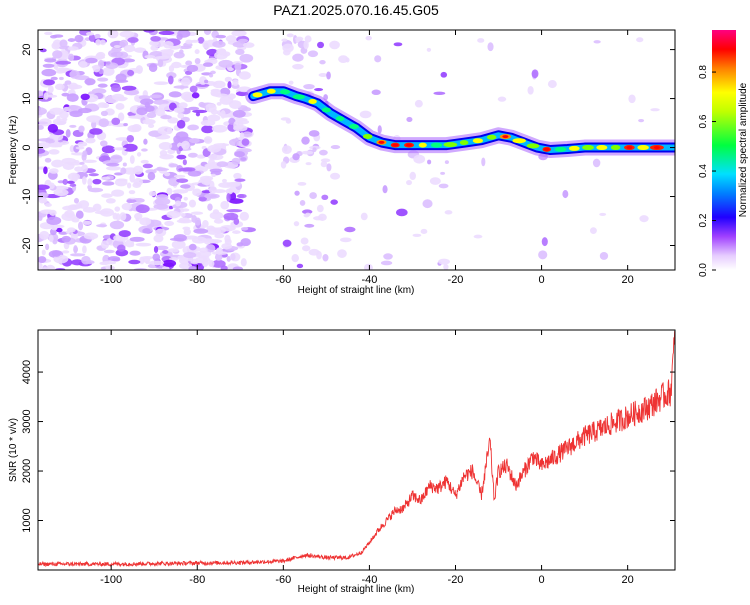 This screenshot has width=750, height=605. I want to click on figure-title: PAZ1.2025.070.16.45.G05, so click(356, 10).